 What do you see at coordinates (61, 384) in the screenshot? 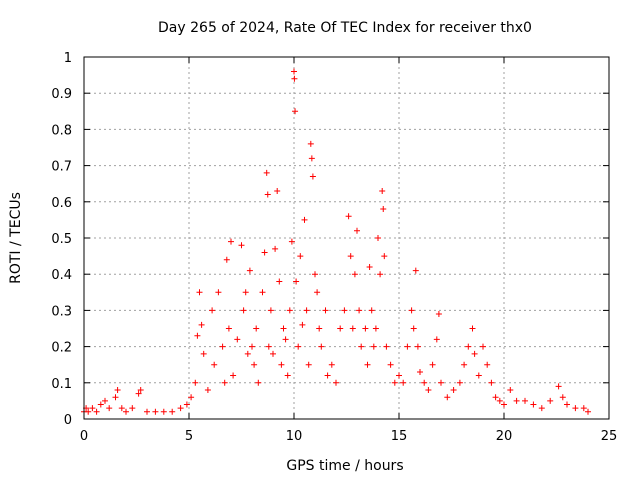
I see `y-tick-label: 0.1` at bounding box center [61, 384].